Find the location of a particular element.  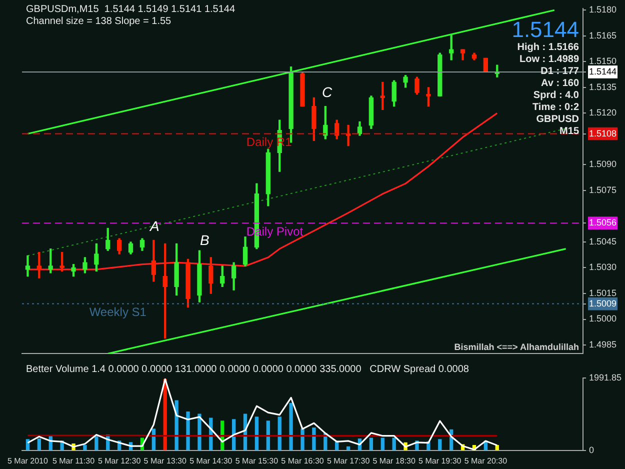

y-tick-label: 1.5000 is located at coordinates (603, 319).